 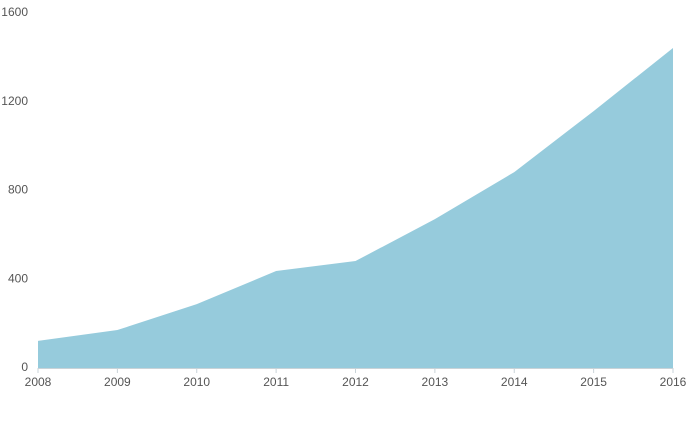 What do you see at coordinates (14, 12) in the screenshot?
I see `y-tick-label: 1600` at bounding box center [14, 12].